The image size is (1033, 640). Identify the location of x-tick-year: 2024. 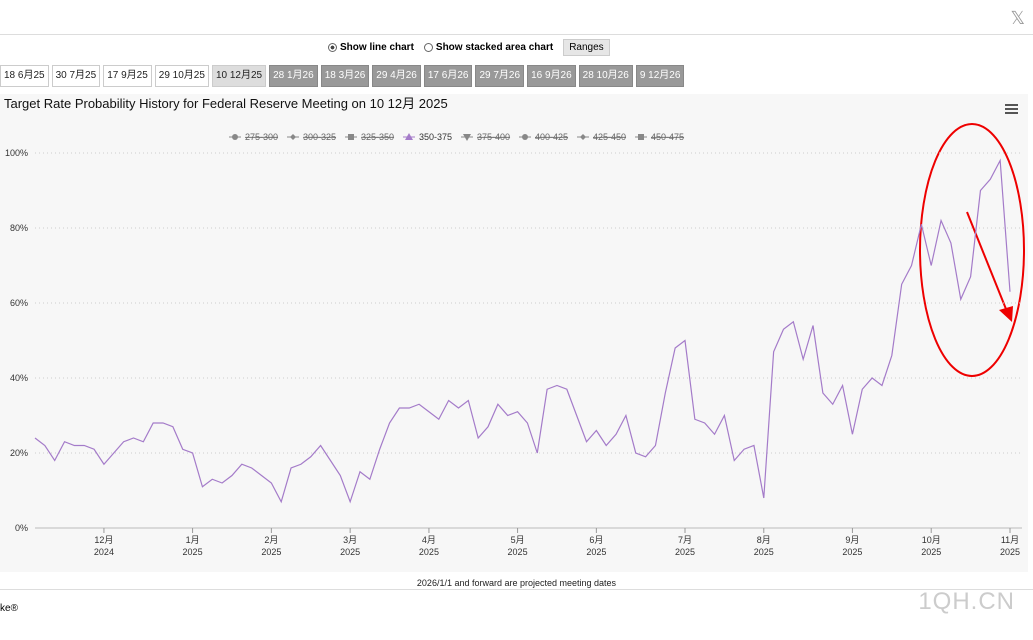
(104, 552).